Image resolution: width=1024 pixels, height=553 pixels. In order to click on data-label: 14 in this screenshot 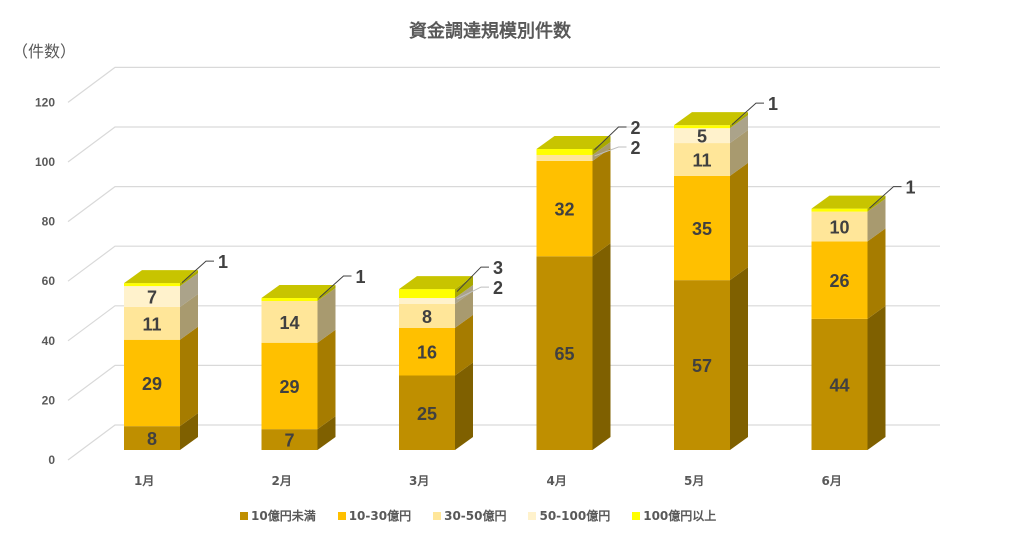, I will do `click(289, 323)`.